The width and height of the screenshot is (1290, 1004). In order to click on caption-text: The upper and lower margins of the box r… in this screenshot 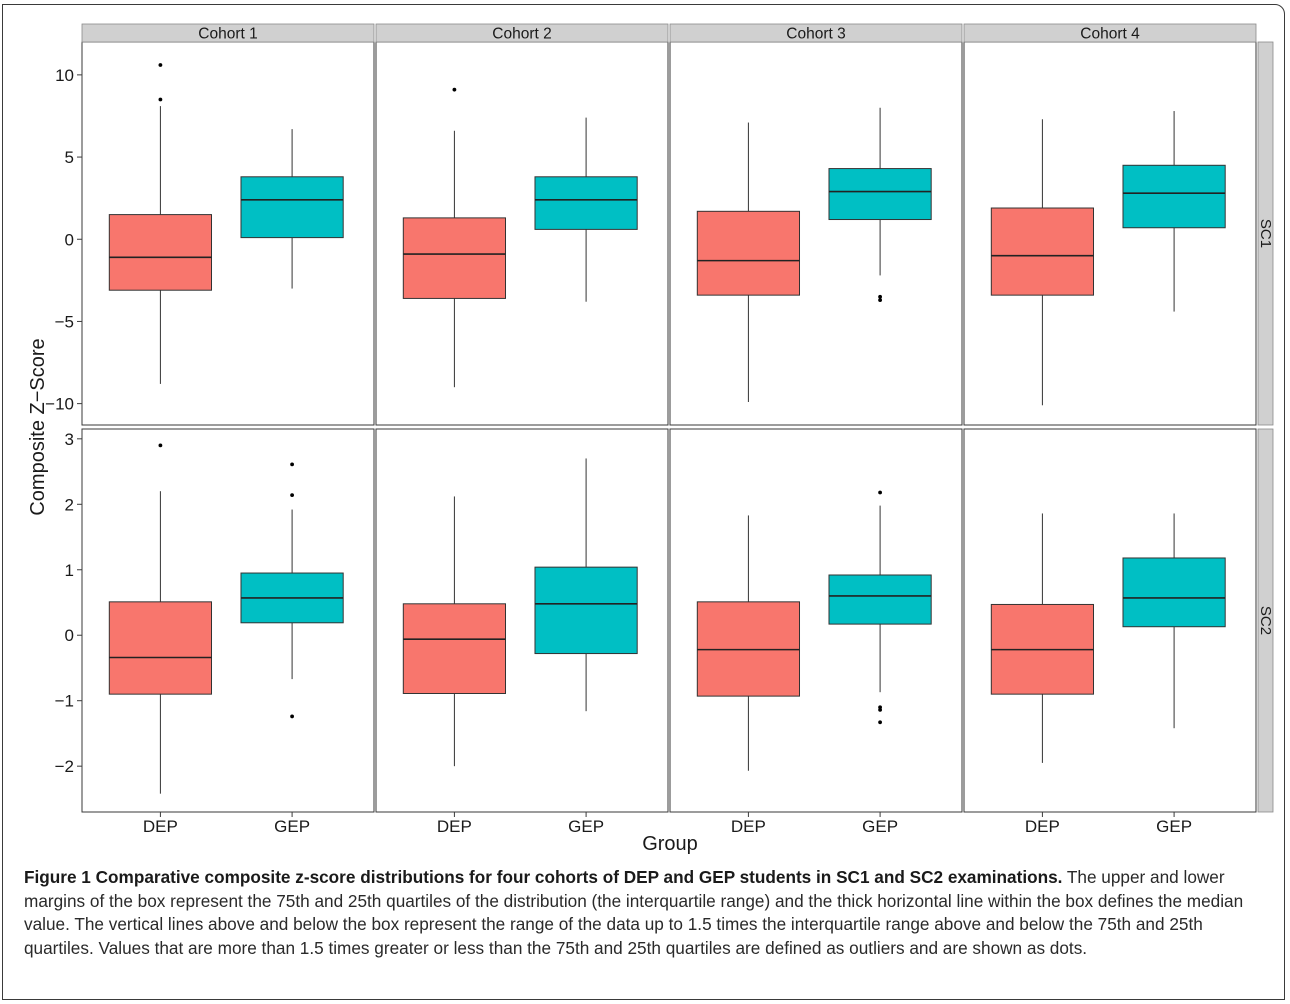, I will do `click(634, 912)`.